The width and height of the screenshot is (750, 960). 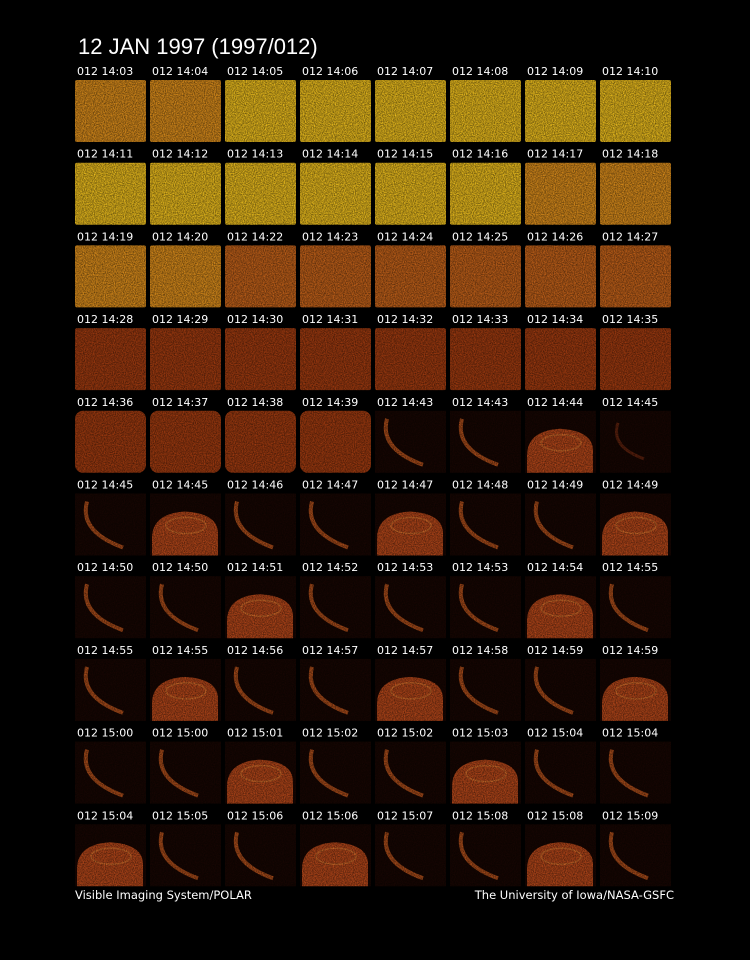 What do you see at coordinates (480, 402) in the screenshot?
I see `frame-label: 012 14:43` at bounding box center [480, 402].